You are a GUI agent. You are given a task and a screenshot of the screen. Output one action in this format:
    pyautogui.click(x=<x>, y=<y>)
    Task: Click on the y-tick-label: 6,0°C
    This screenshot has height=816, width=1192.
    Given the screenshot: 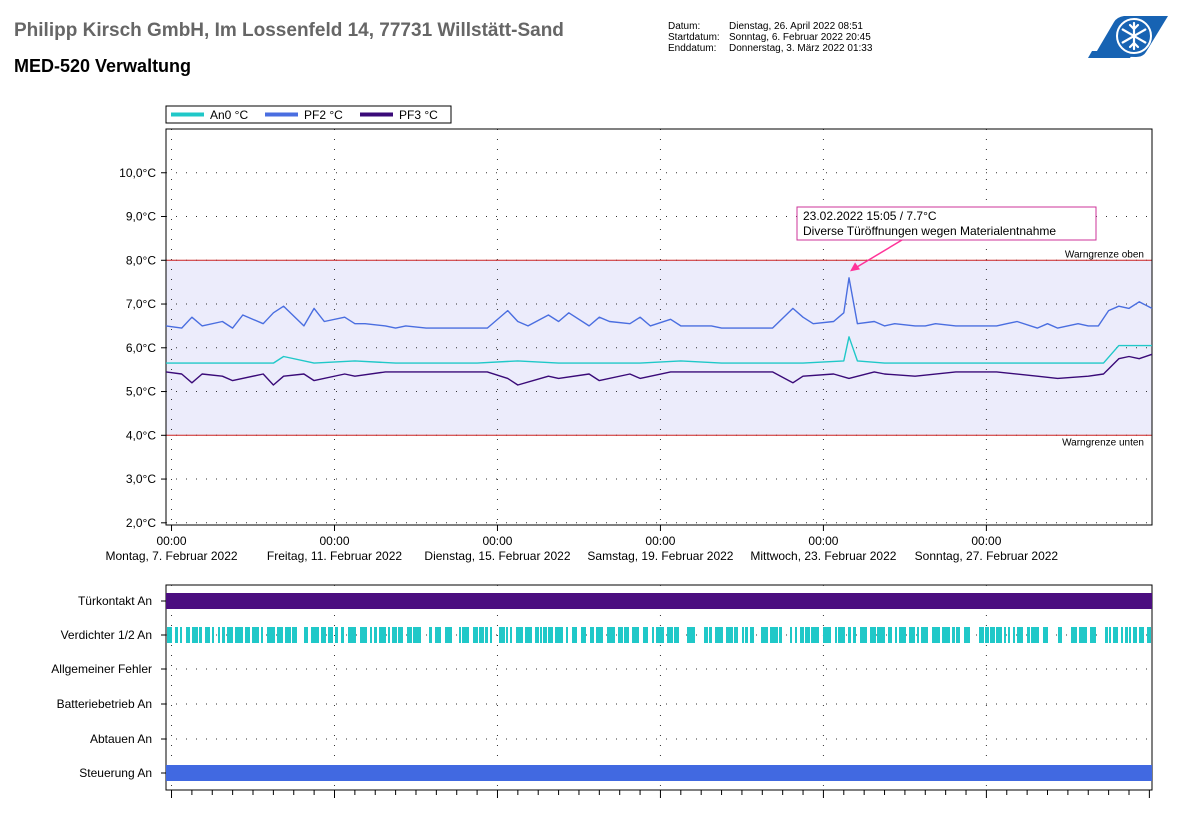 What is the action you would take?
    pyautogui.click(x=141, y=348)
    